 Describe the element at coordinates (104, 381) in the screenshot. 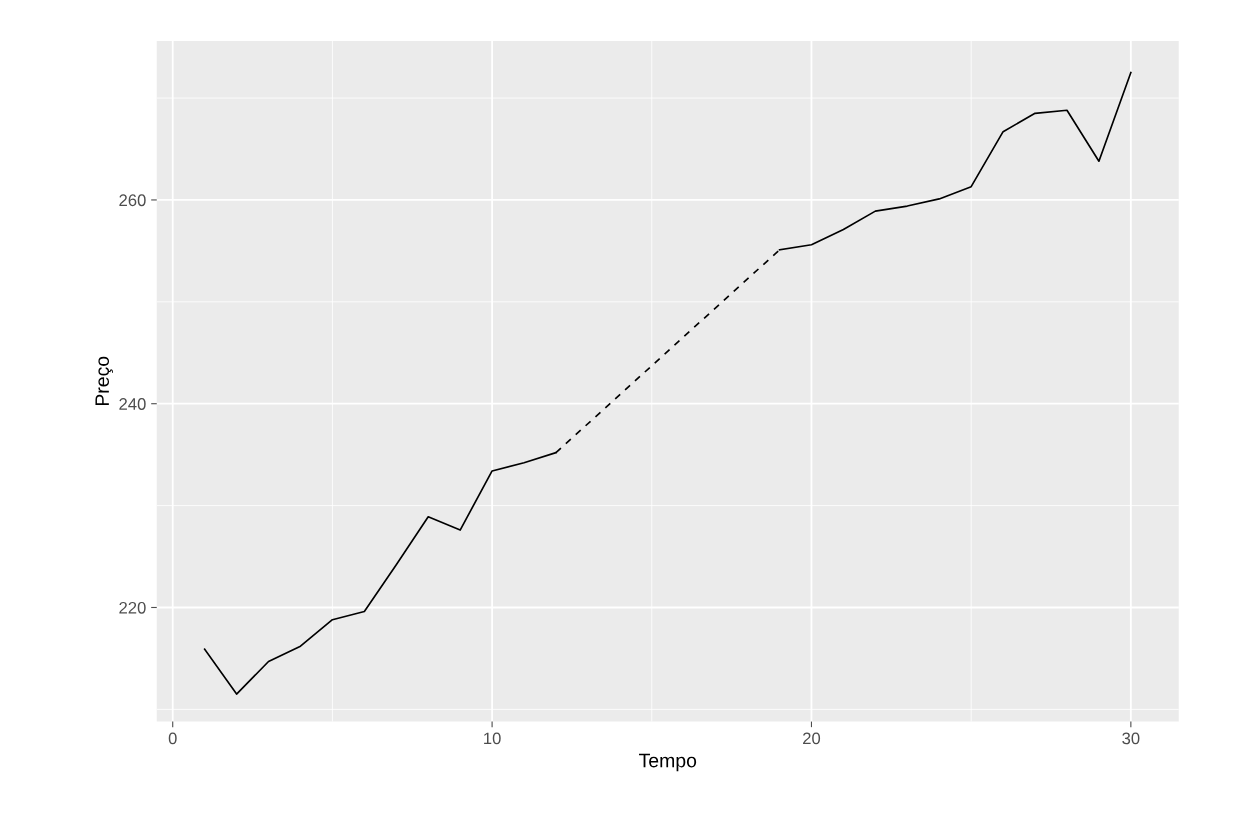

I see `y-axis-title: Preço` at that location.